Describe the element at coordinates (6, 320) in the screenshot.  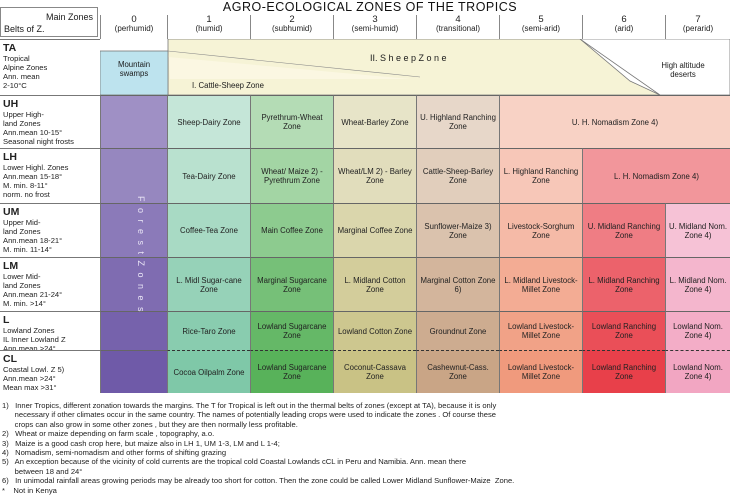
I see `row-code: L` at that location.